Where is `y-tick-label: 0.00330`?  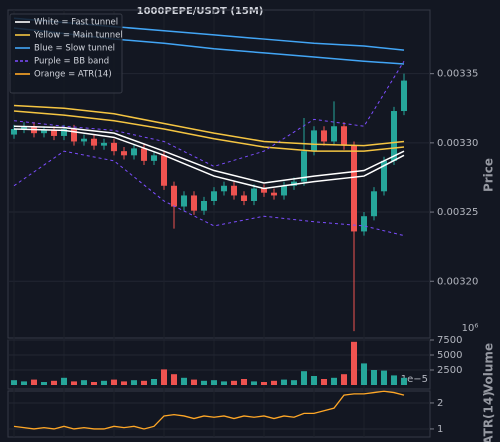
y-tick-label: 0.00330 is located at coordinates (457, 143).